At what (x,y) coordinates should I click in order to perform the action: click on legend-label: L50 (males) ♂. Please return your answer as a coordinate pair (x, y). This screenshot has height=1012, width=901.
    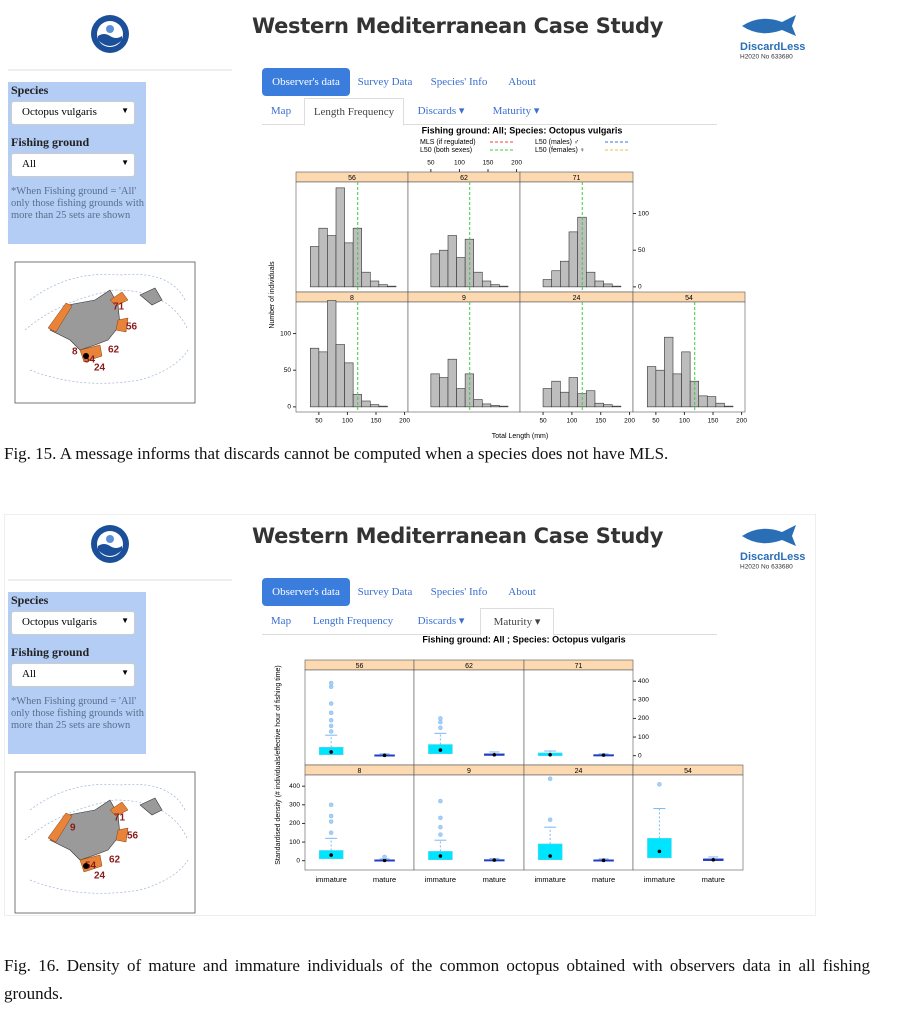
    Looking at the image, I should click on (557, 142).